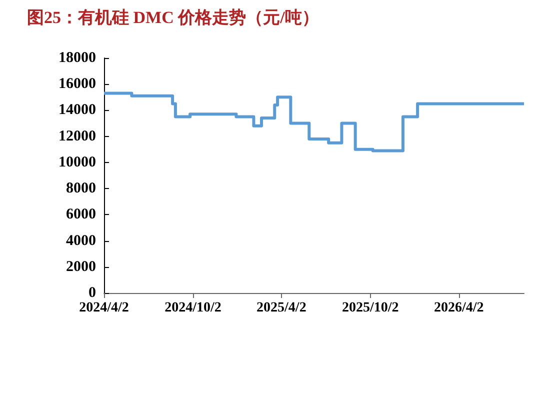  What do you see at coordinates (81, 240) in the screenshot?
I see `y-tick-label: 4000` at bounding box center [81, 240].